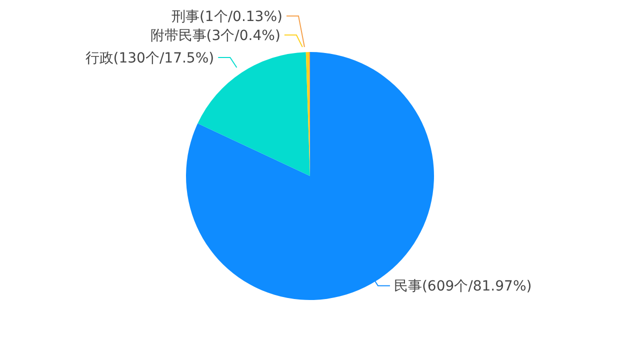  Describe the element at coordinates (463, 286) in the screenshot. I see `slice-label: 民事(609个/81.97%)` at that location.